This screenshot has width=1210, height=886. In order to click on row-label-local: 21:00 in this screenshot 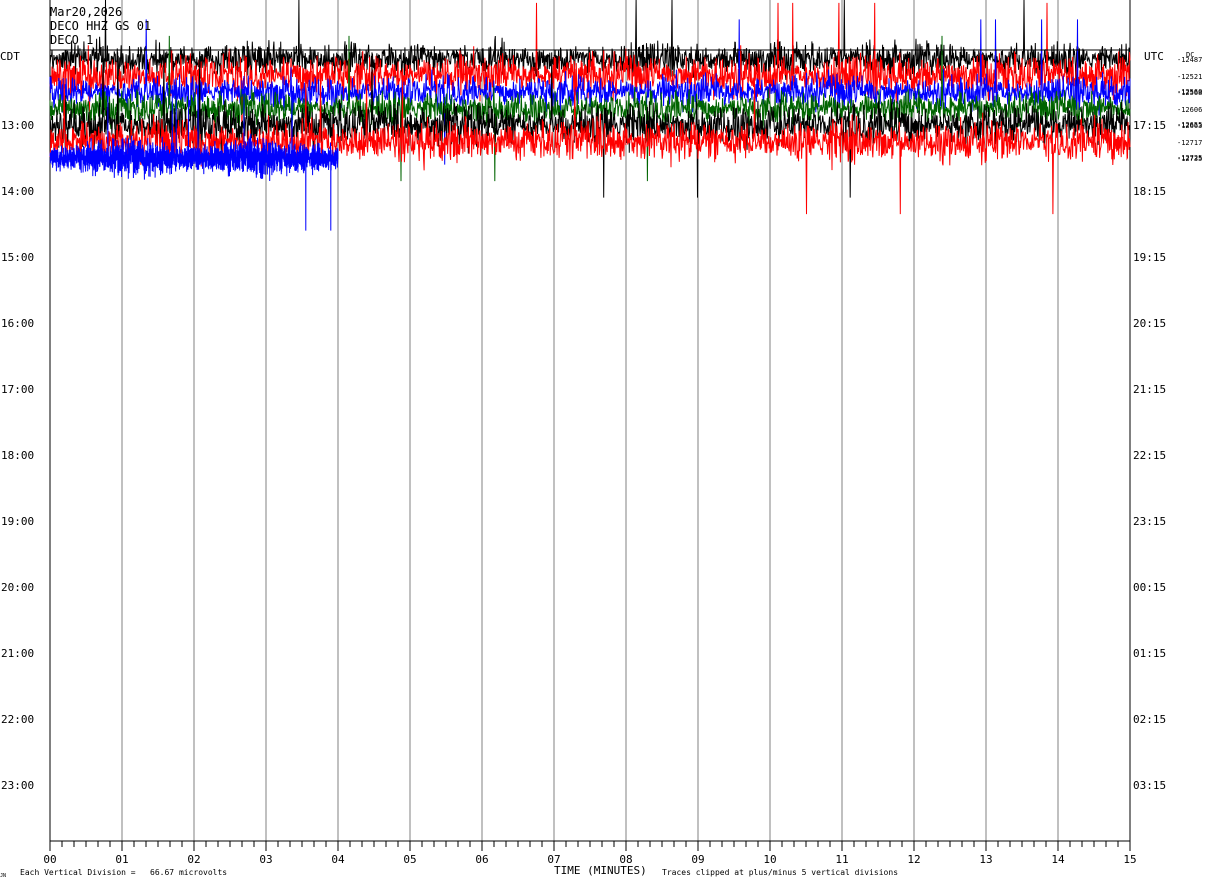, I will do `click(17, 653)`.